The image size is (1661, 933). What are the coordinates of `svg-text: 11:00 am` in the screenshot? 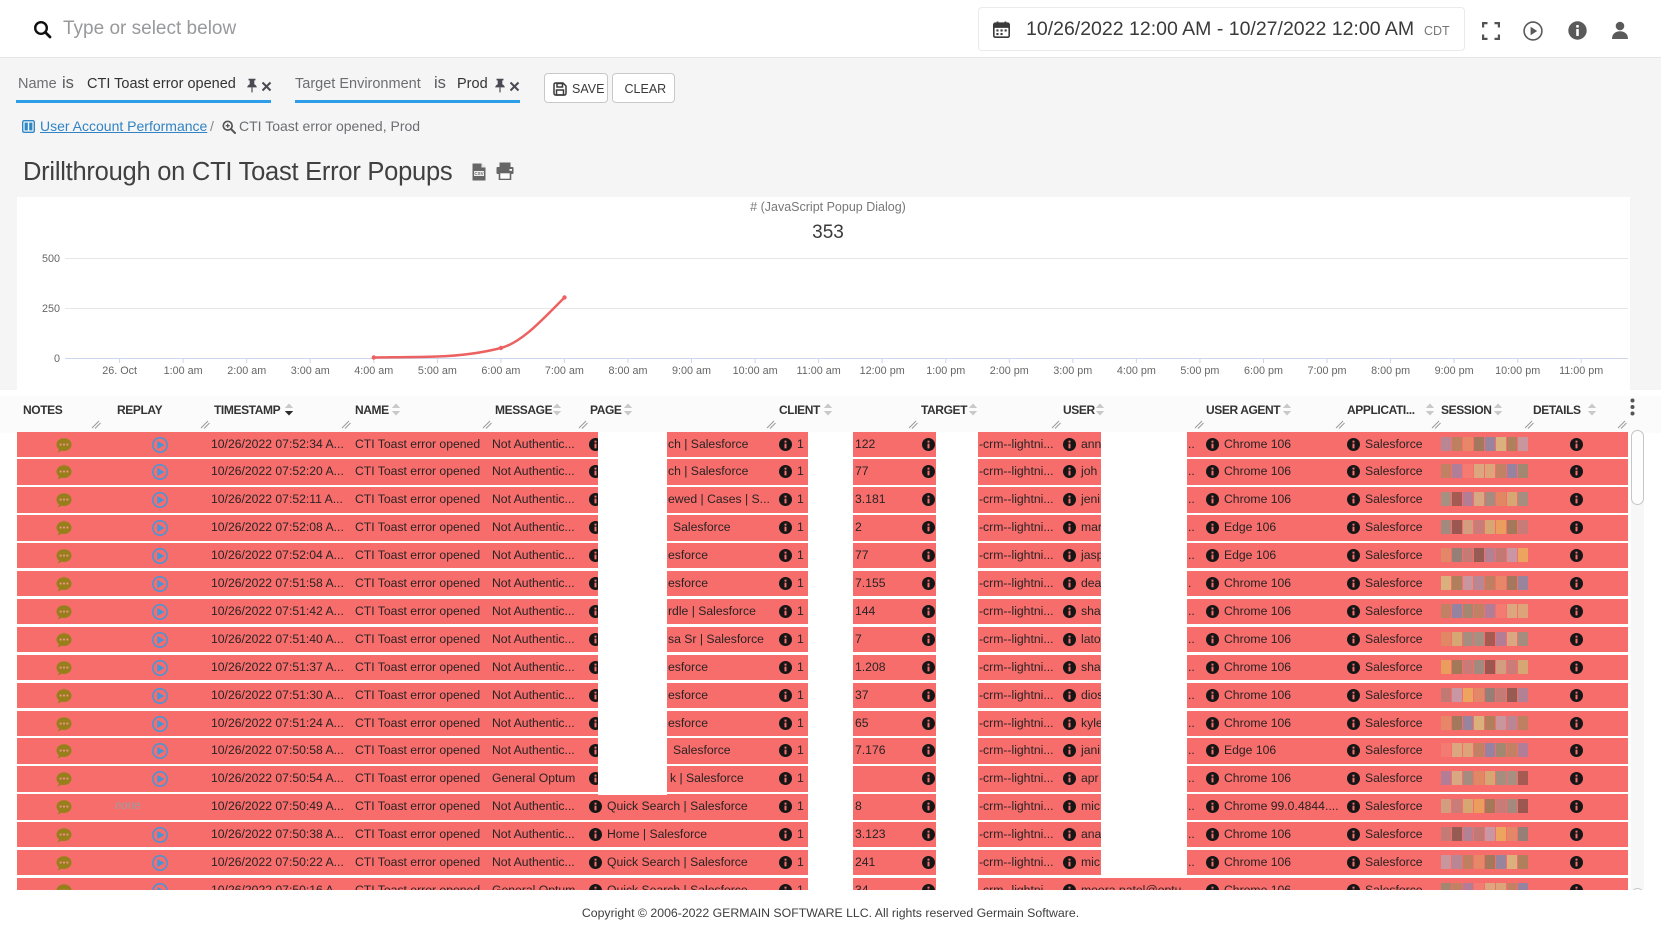 It's located at (818, 371).